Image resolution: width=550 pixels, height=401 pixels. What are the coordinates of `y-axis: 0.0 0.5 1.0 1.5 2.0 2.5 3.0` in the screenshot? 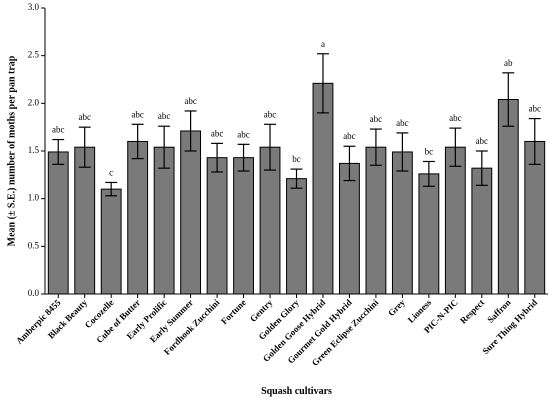 It's located at (37, 150).